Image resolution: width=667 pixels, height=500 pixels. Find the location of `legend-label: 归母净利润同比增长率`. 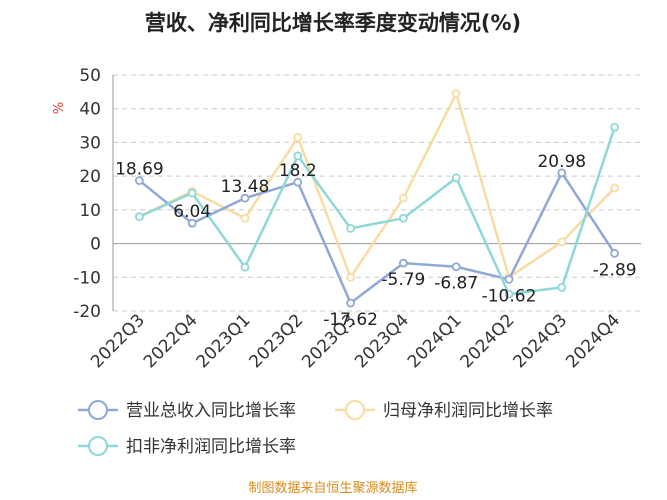

legend-label: 归母净利润同比增长率 is located at coordinates (468, 411).